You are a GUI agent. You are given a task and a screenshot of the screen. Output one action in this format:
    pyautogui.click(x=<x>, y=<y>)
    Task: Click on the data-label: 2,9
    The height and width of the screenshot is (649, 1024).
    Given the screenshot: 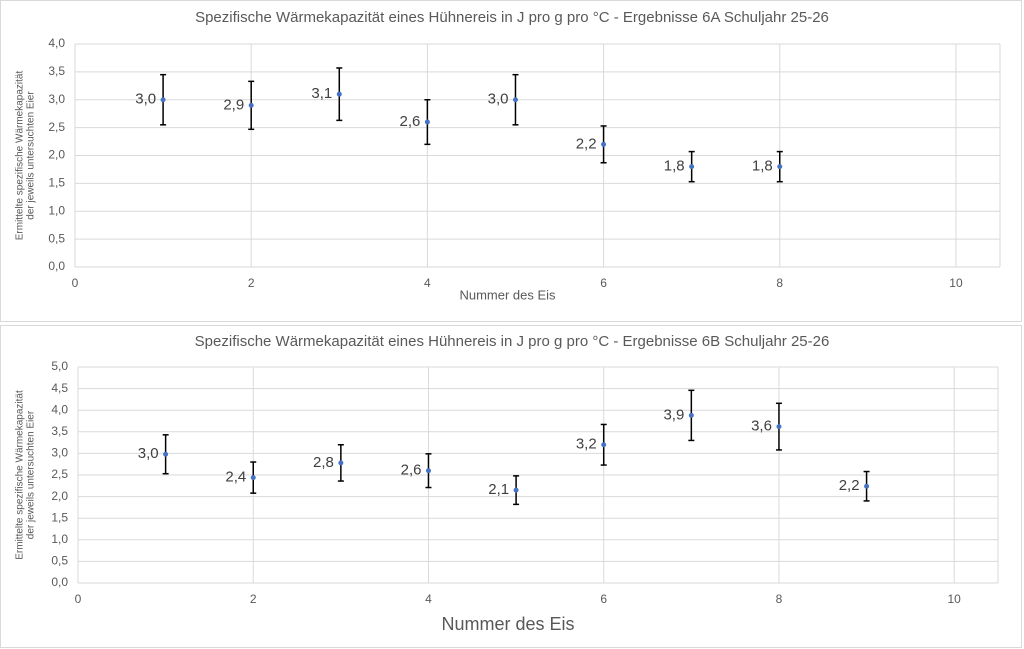 What is the action you would take?
    pyautogui.click(x=233, y=104)
    